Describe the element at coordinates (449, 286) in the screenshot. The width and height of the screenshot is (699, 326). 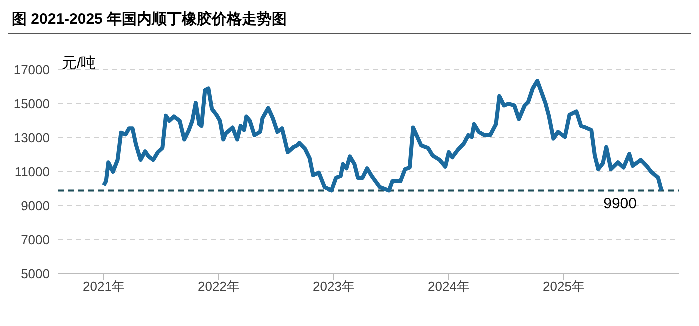
I see `x-tick-label: 2024年` at that location.